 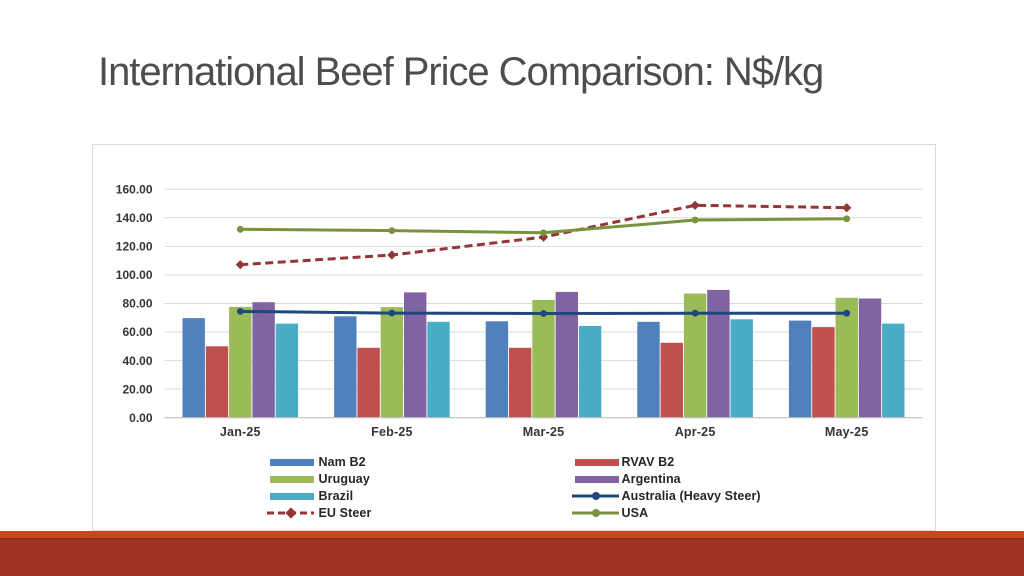 I want to click on legend-item-nam-b2: Nam B2, so click(x=389, y=462).